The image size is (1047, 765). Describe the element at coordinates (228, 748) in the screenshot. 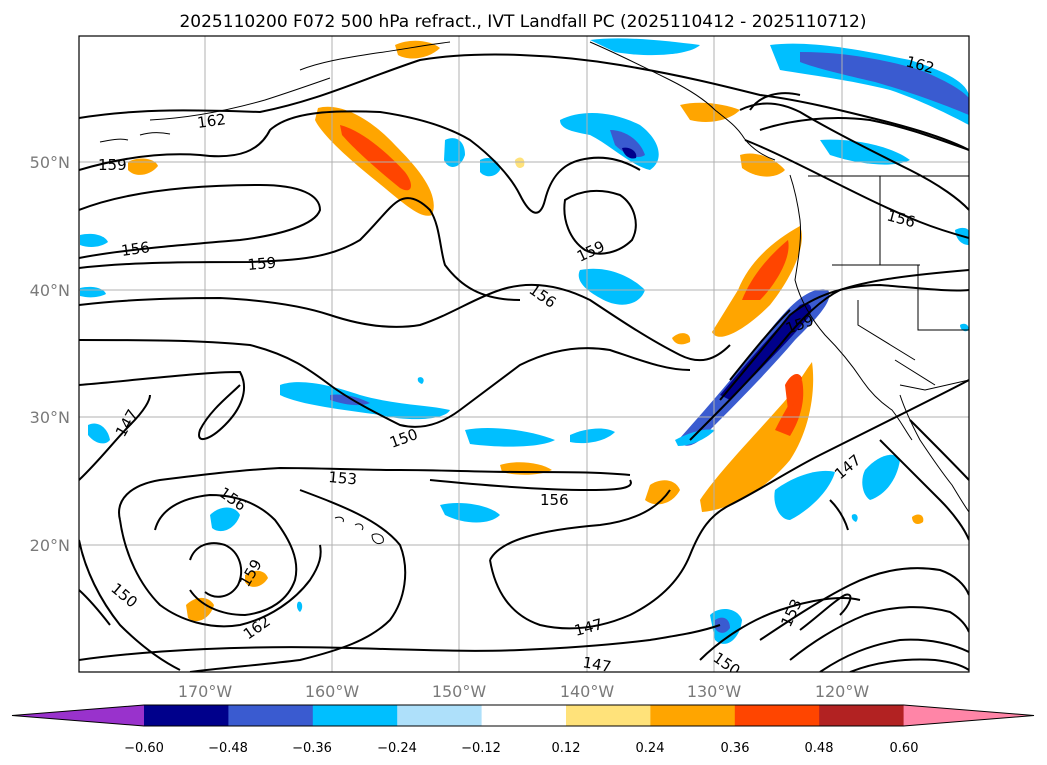

I see `colorbar-tick-label: −0.48` at that location.